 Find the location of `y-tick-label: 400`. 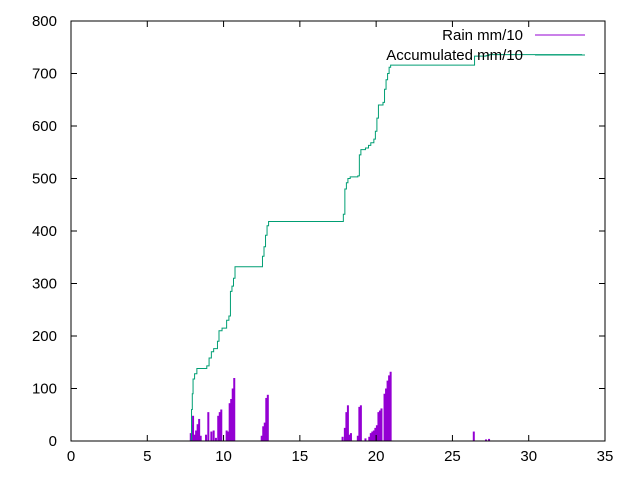

y-tick-label: 400 is located at coordinates (44, 231).